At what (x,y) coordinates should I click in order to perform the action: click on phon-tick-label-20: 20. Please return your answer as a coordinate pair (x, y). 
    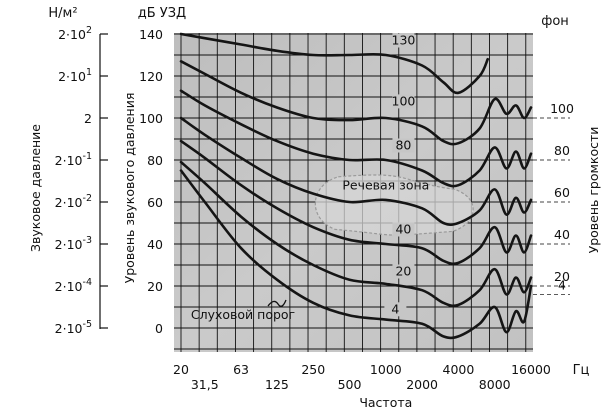
    Looking at the image, I should click on (562, 276).